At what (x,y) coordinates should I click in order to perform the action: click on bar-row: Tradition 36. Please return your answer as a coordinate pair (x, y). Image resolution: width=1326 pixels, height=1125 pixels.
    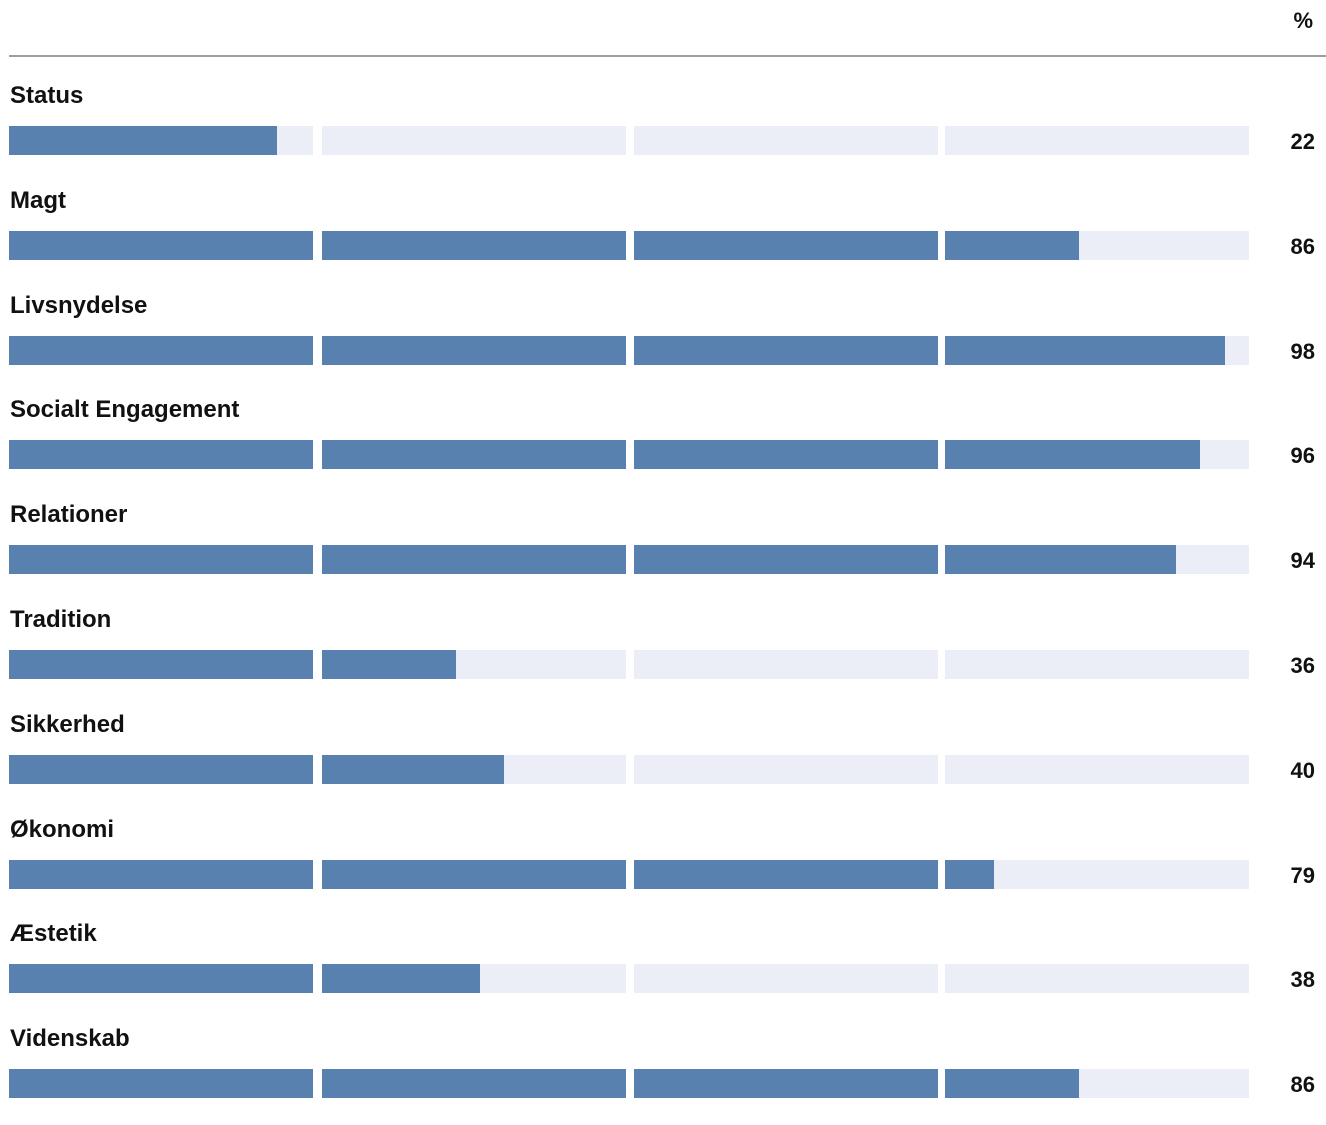
    Looking at the image, I should click on (663, 656).